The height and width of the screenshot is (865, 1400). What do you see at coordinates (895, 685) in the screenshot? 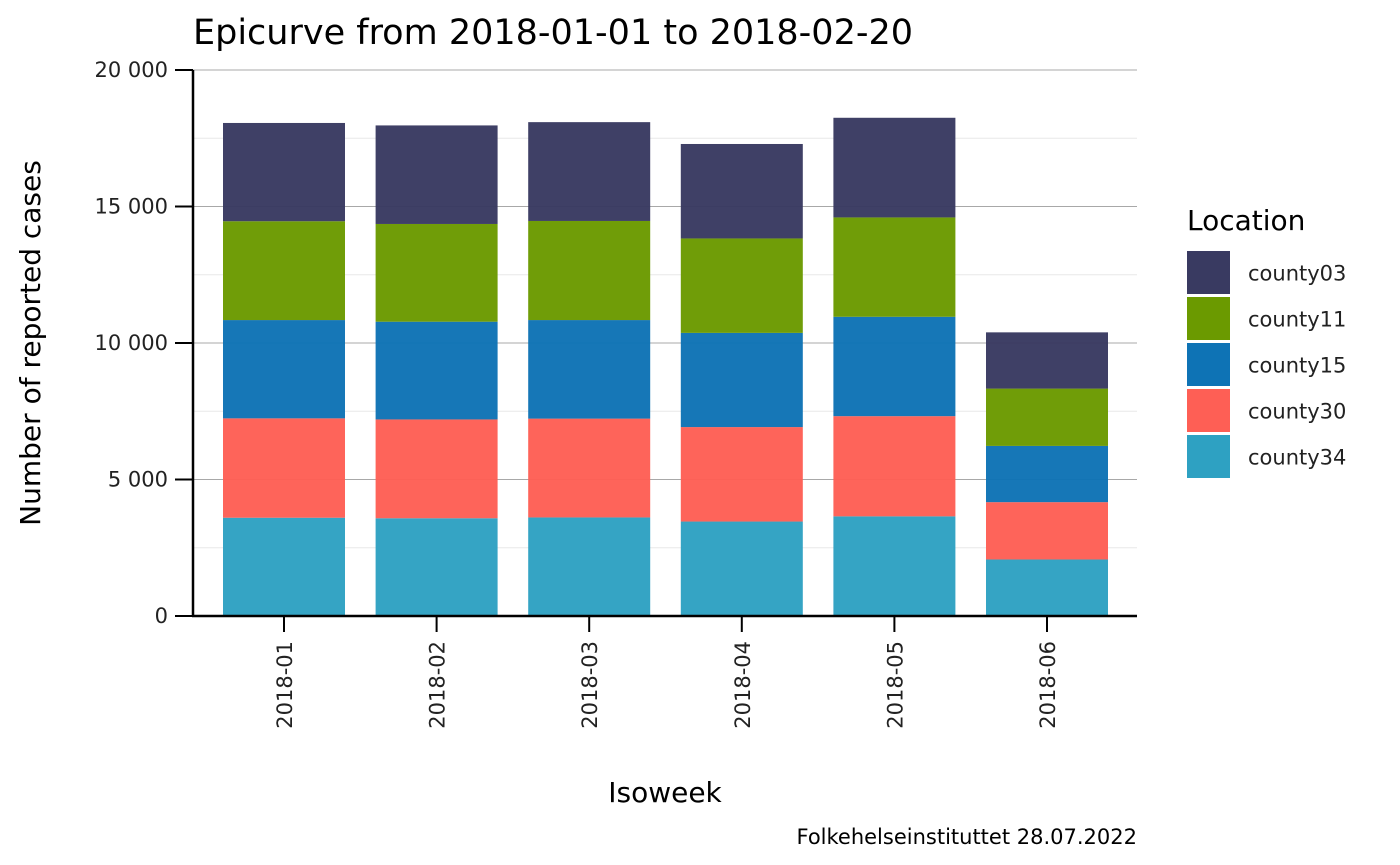
I see `x-tick-label: 2018-05` at bounding box center [895, 685].